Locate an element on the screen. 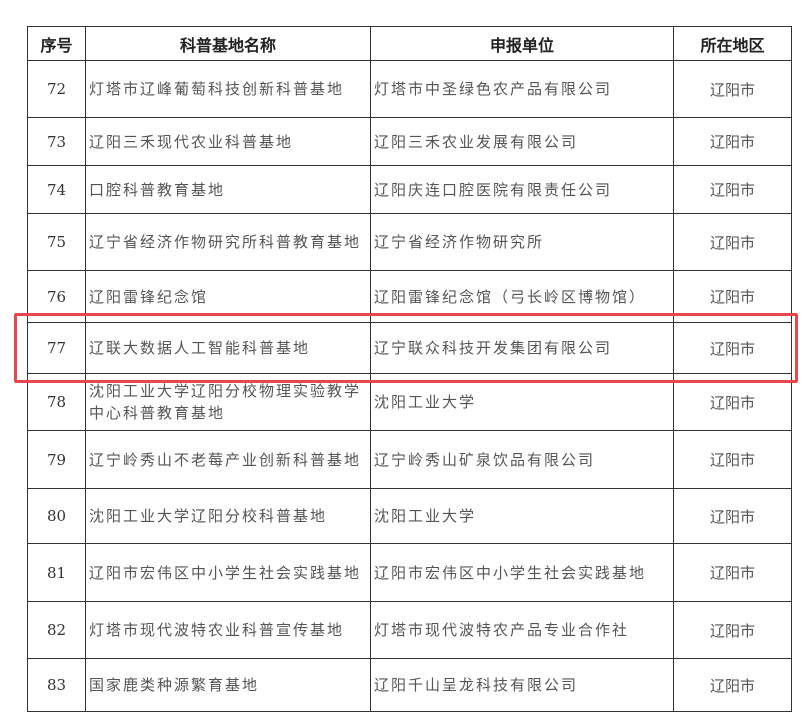 This screenshot has width=808, height=712. row-number: 82 is located at coordinates (56, 630).